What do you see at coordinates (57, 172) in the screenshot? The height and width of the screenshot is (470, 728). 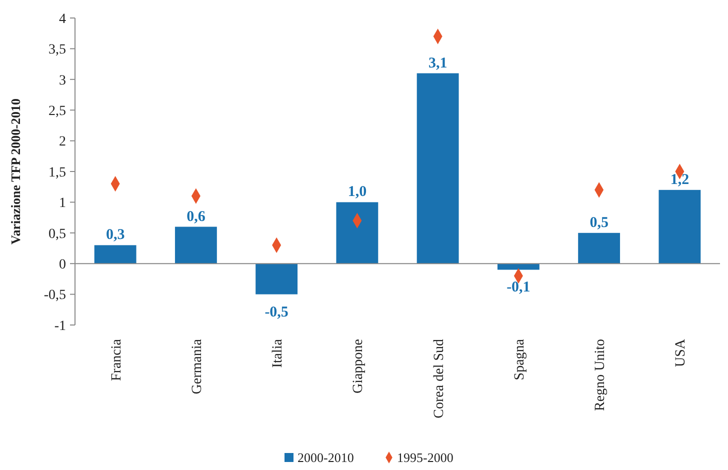 I see `y-tick-label: 1,5` at bounding box center [57, 172].